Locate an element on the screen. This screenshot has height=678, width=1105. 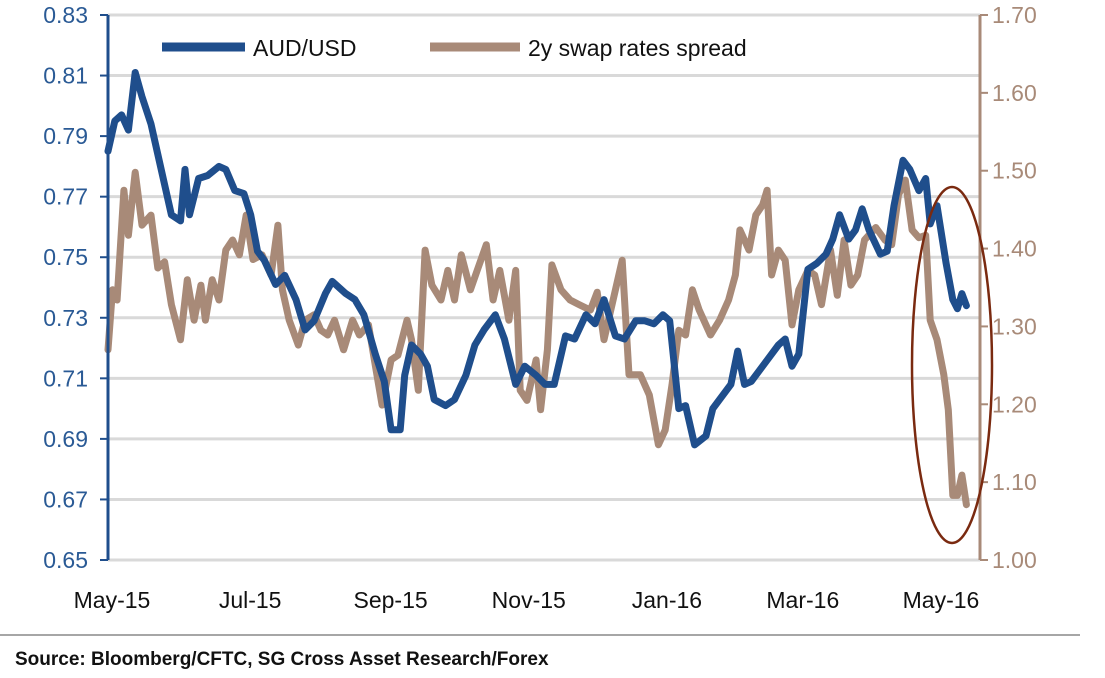
legend-label-audusd: AUD/USD is located at coordinates (305, 48).